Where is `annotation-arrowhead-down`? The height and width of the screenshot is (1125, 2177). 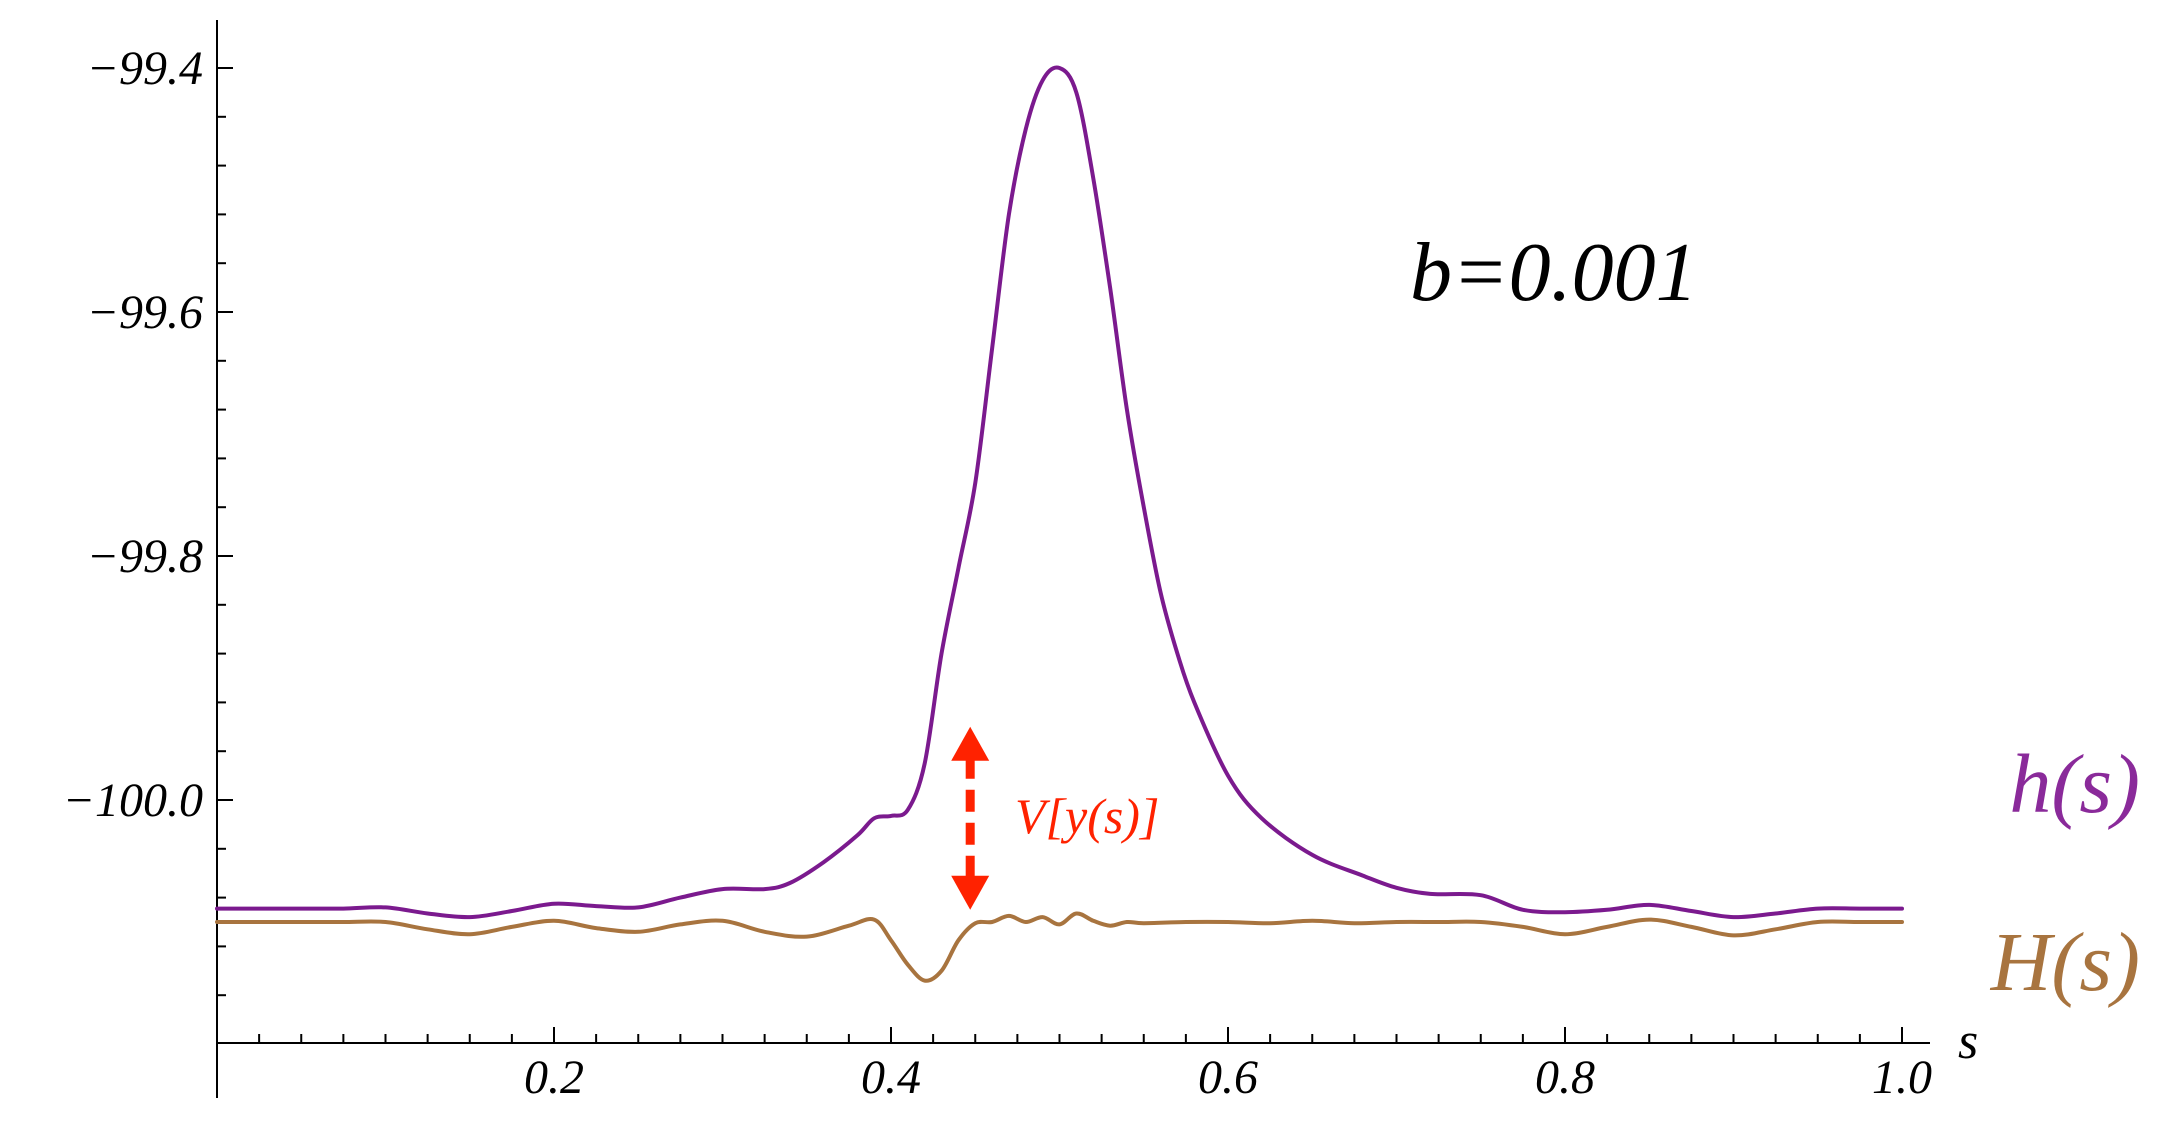
annotation-arrowhead-down is located at coordinates (970, 892).